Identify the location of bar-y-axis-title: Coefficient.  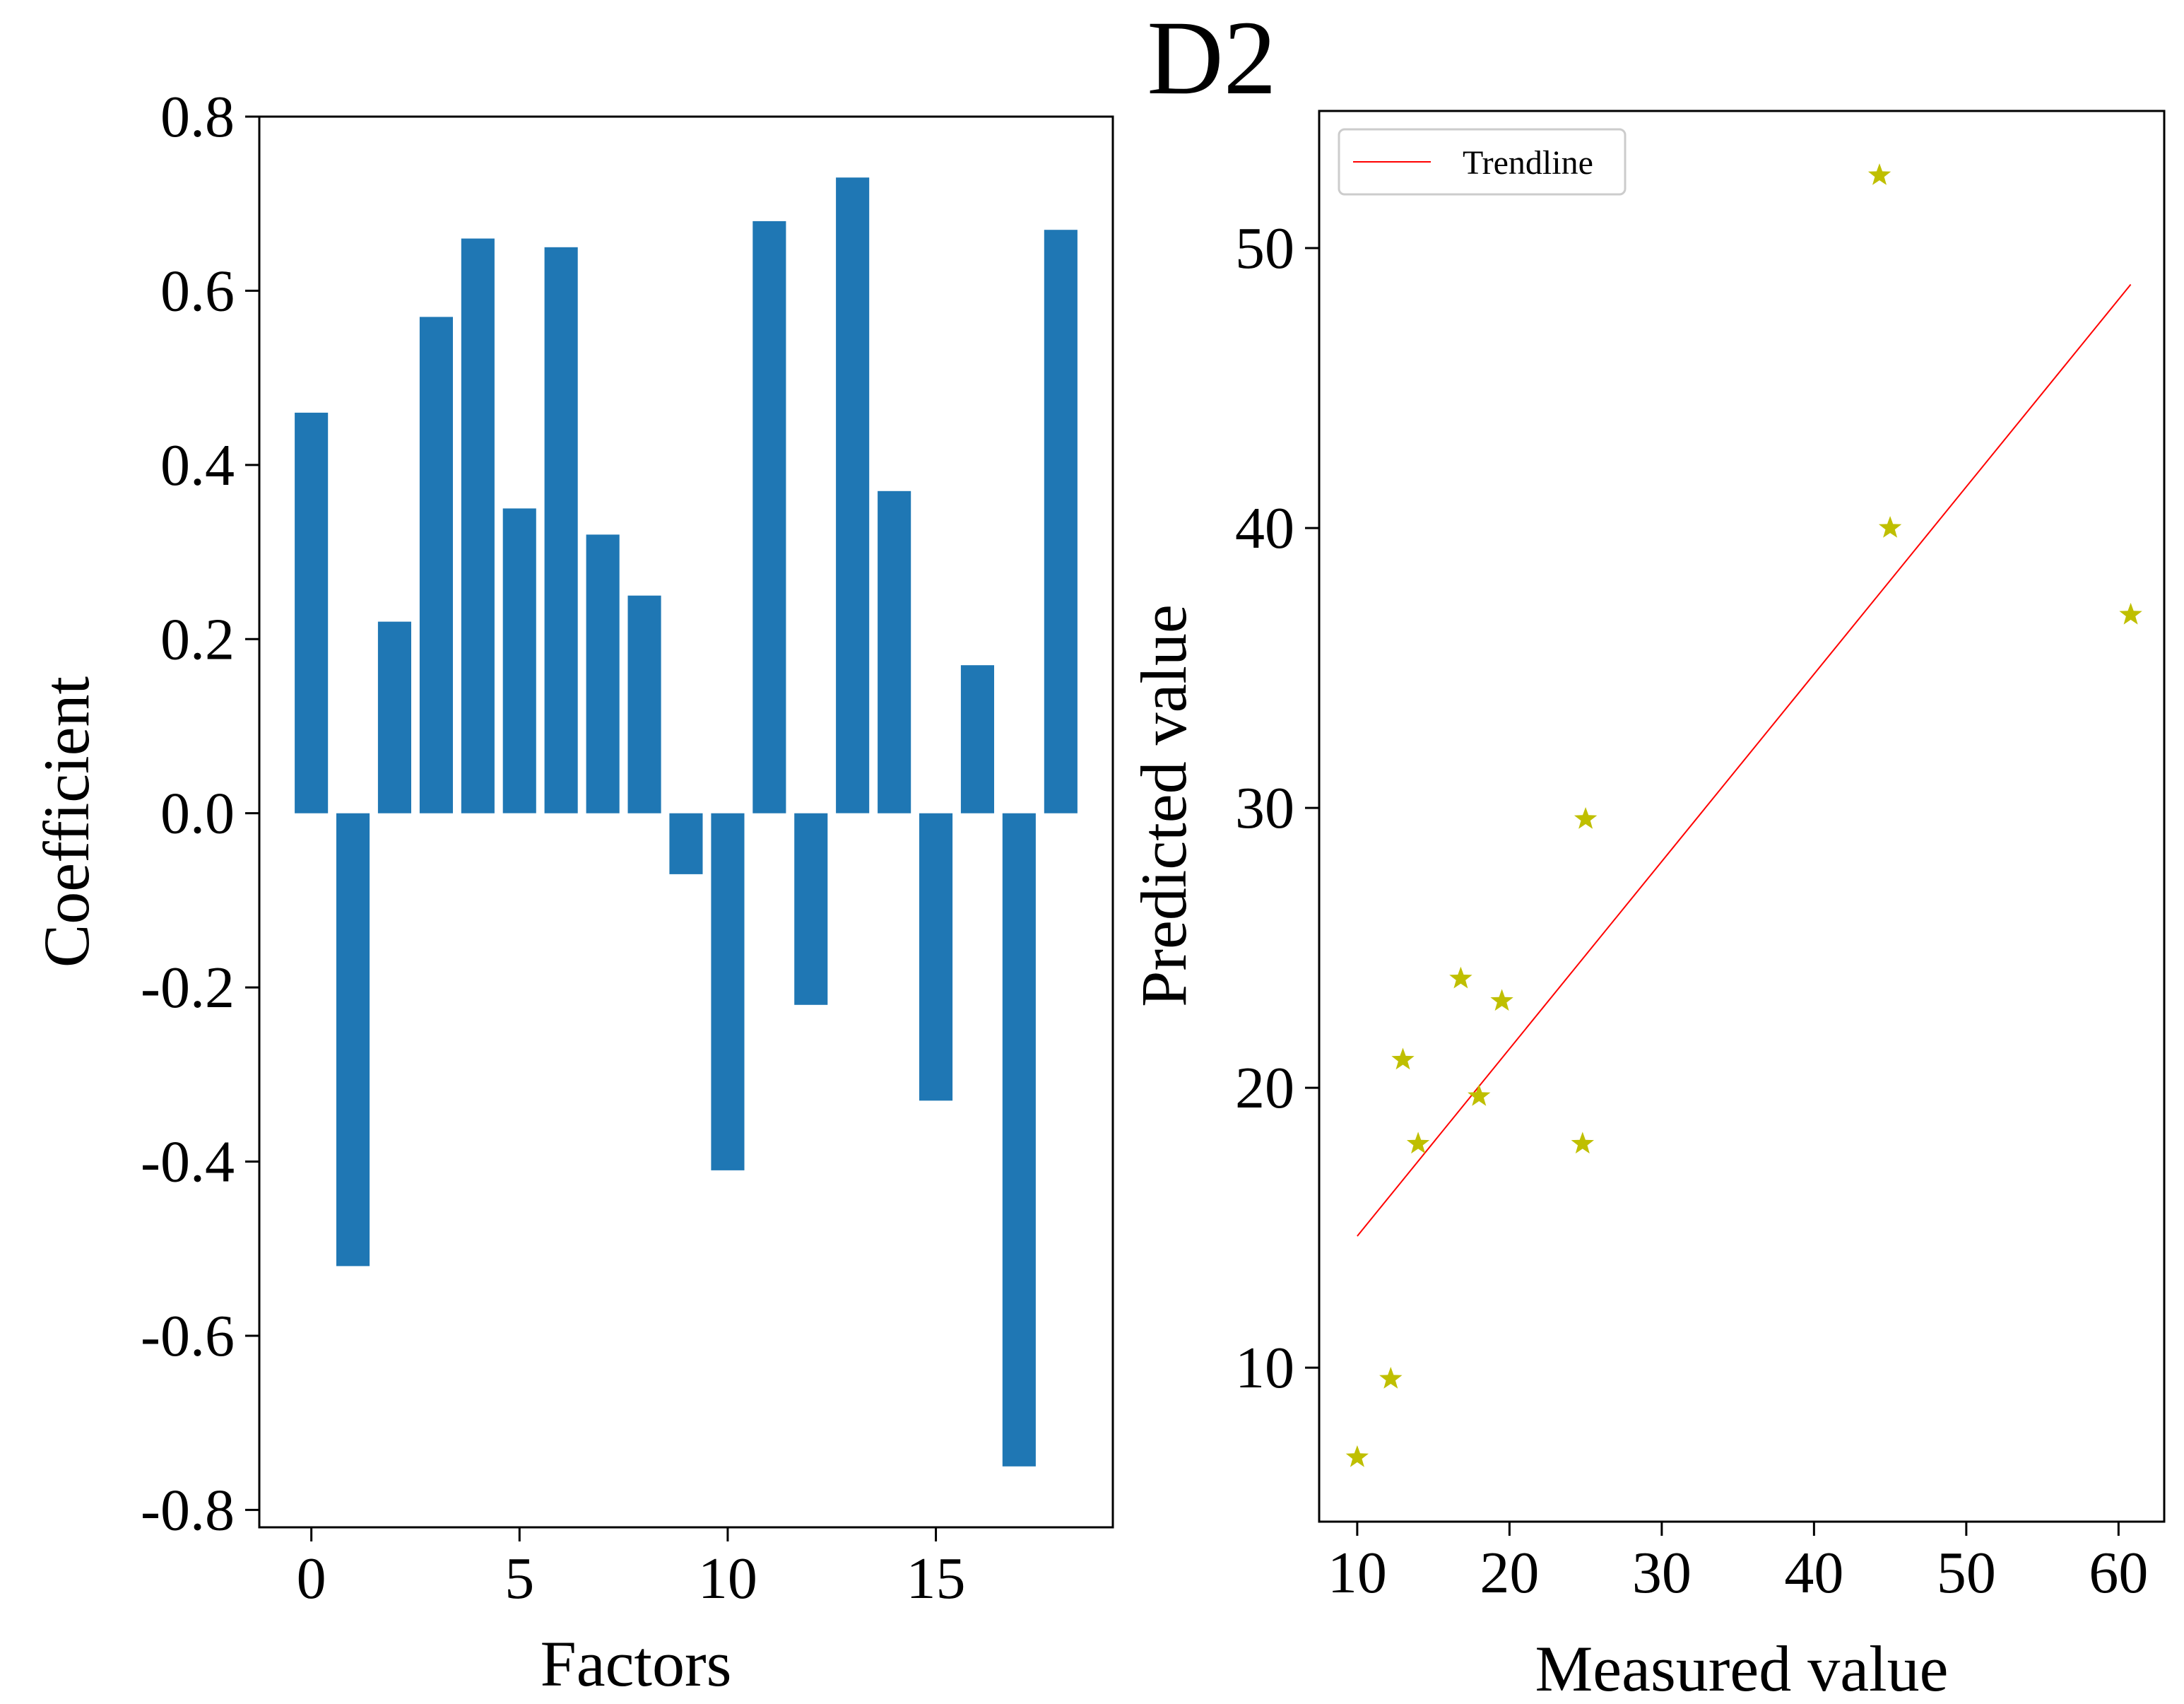
(66, 822).